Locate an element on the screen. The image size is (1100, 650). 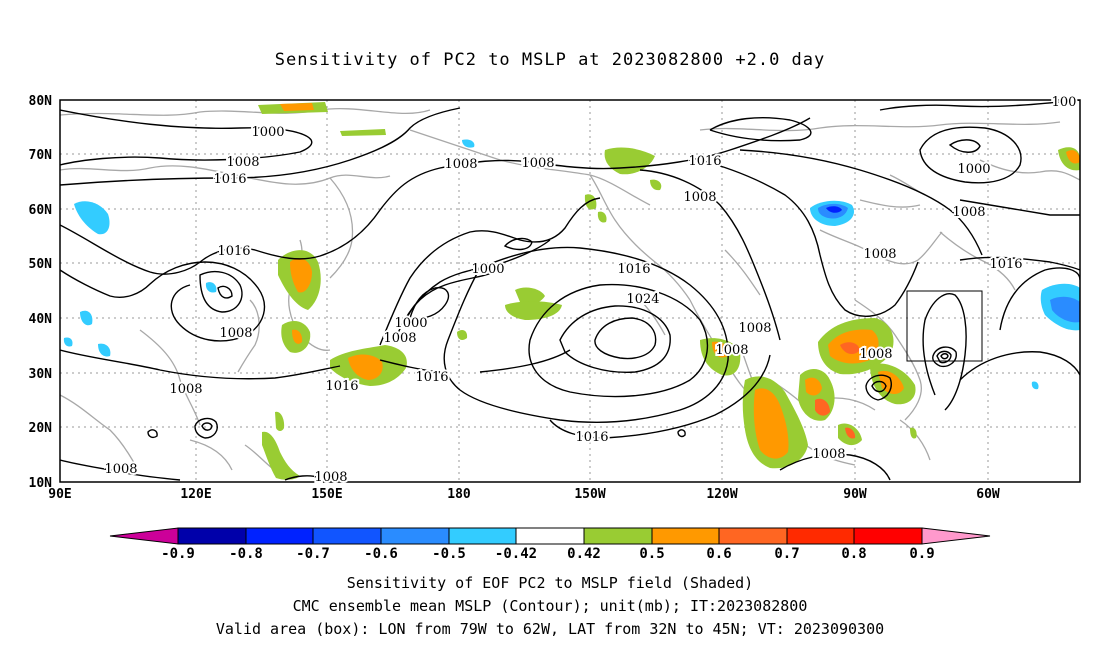
lat-label: 50N is located at coordinates (41, 264).